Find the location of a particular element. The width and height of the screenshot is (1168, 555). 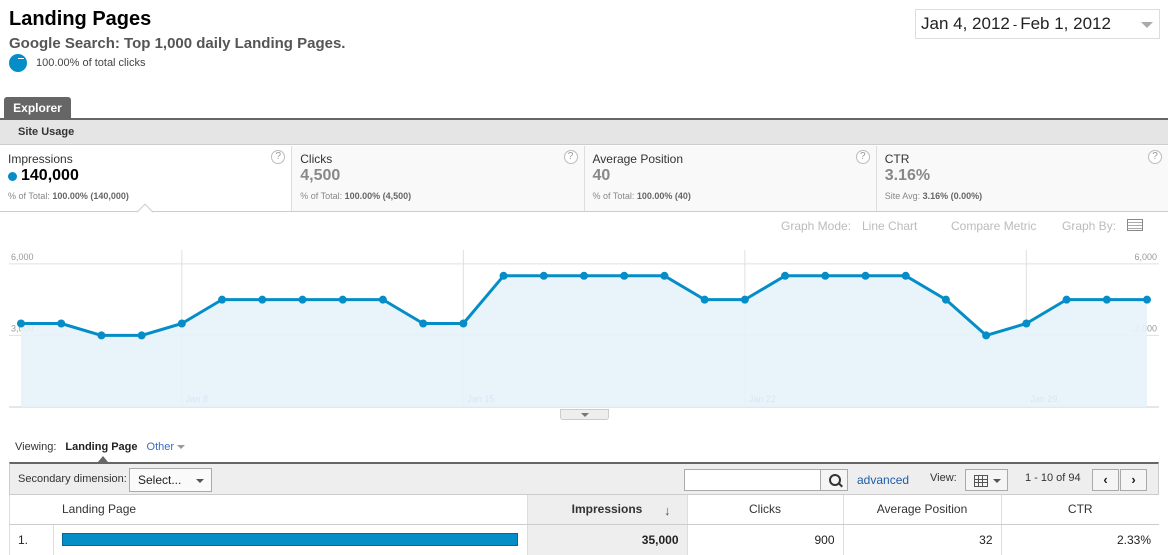

pager-text: 1 - 10 of 94 is located at coordinates (1053, 478).